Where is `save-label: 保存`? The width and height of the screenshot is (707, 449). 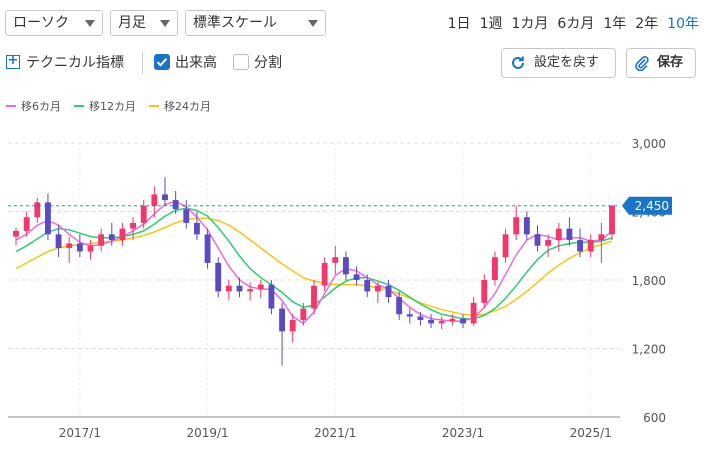
save-label: 保存 is located at coordinates (670, 62).